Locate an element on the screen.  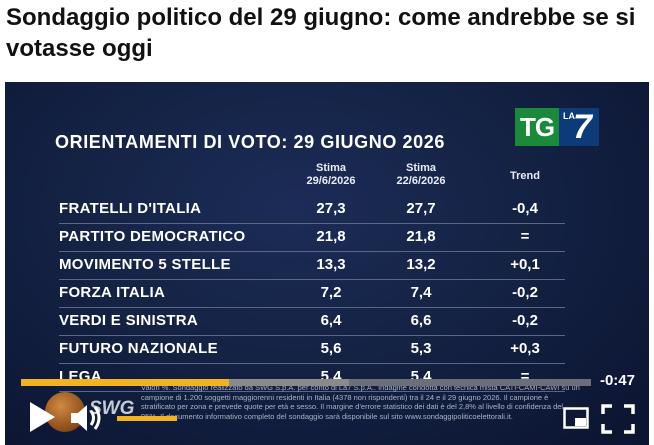
volume-button is located at coordinates (87, 418).